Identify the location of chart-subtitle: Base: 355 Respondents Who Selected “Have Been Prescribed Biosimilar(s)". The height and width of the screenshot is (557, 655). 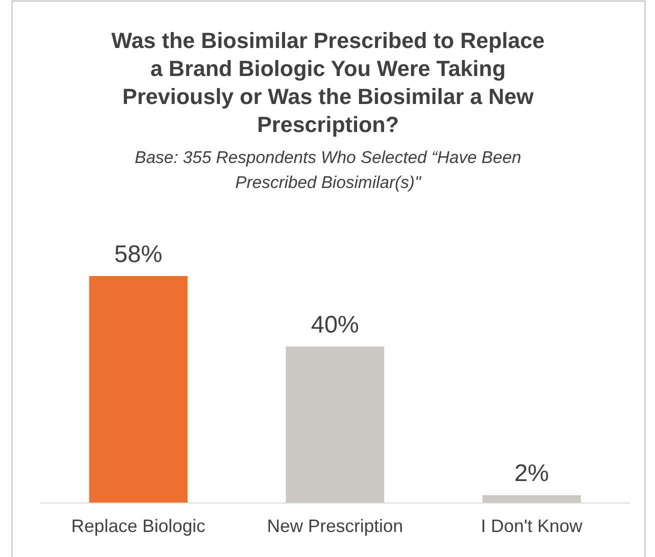
(328, 170).